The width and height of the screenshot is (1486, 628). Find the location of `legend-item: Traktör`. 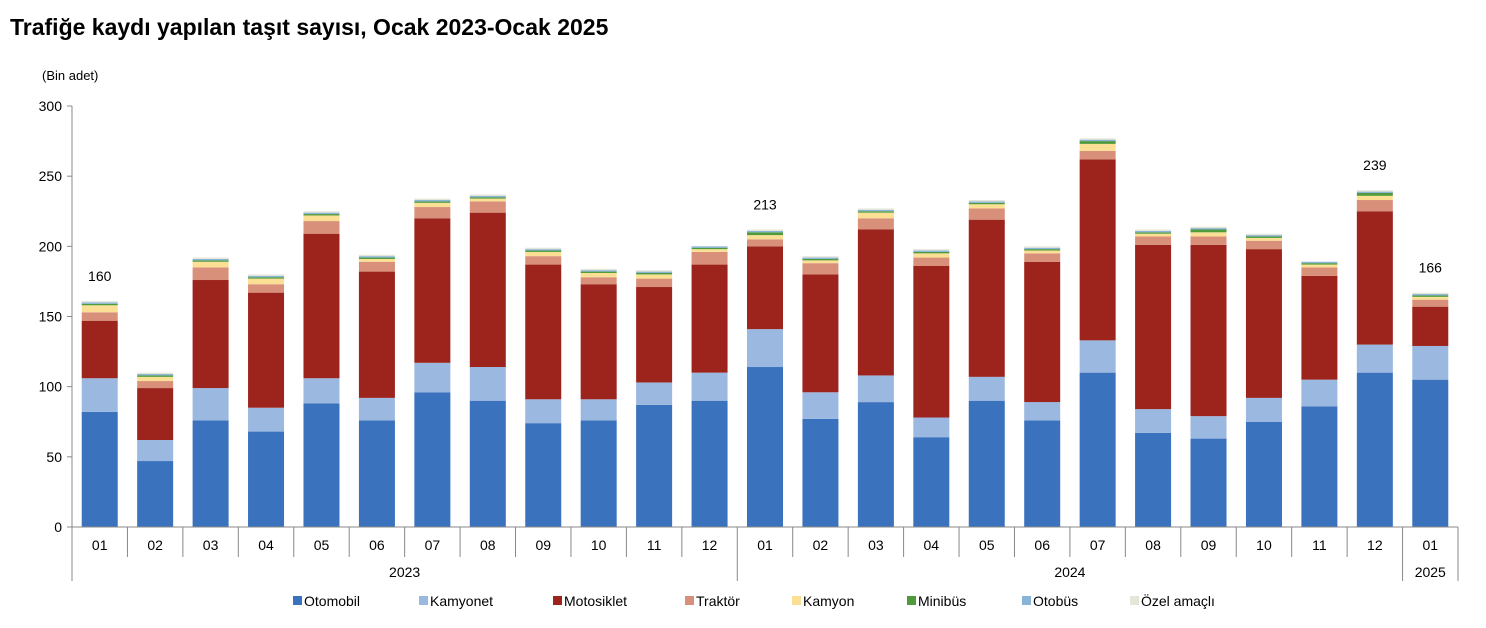

legend-item: Traktör is located at coordinates (712, 601).